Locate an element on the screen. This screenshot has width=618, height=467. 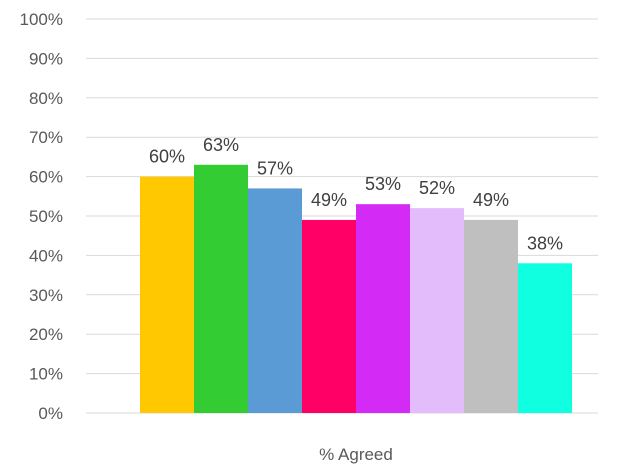
y-tick-label: 30% is located at coordinates (46, 295).